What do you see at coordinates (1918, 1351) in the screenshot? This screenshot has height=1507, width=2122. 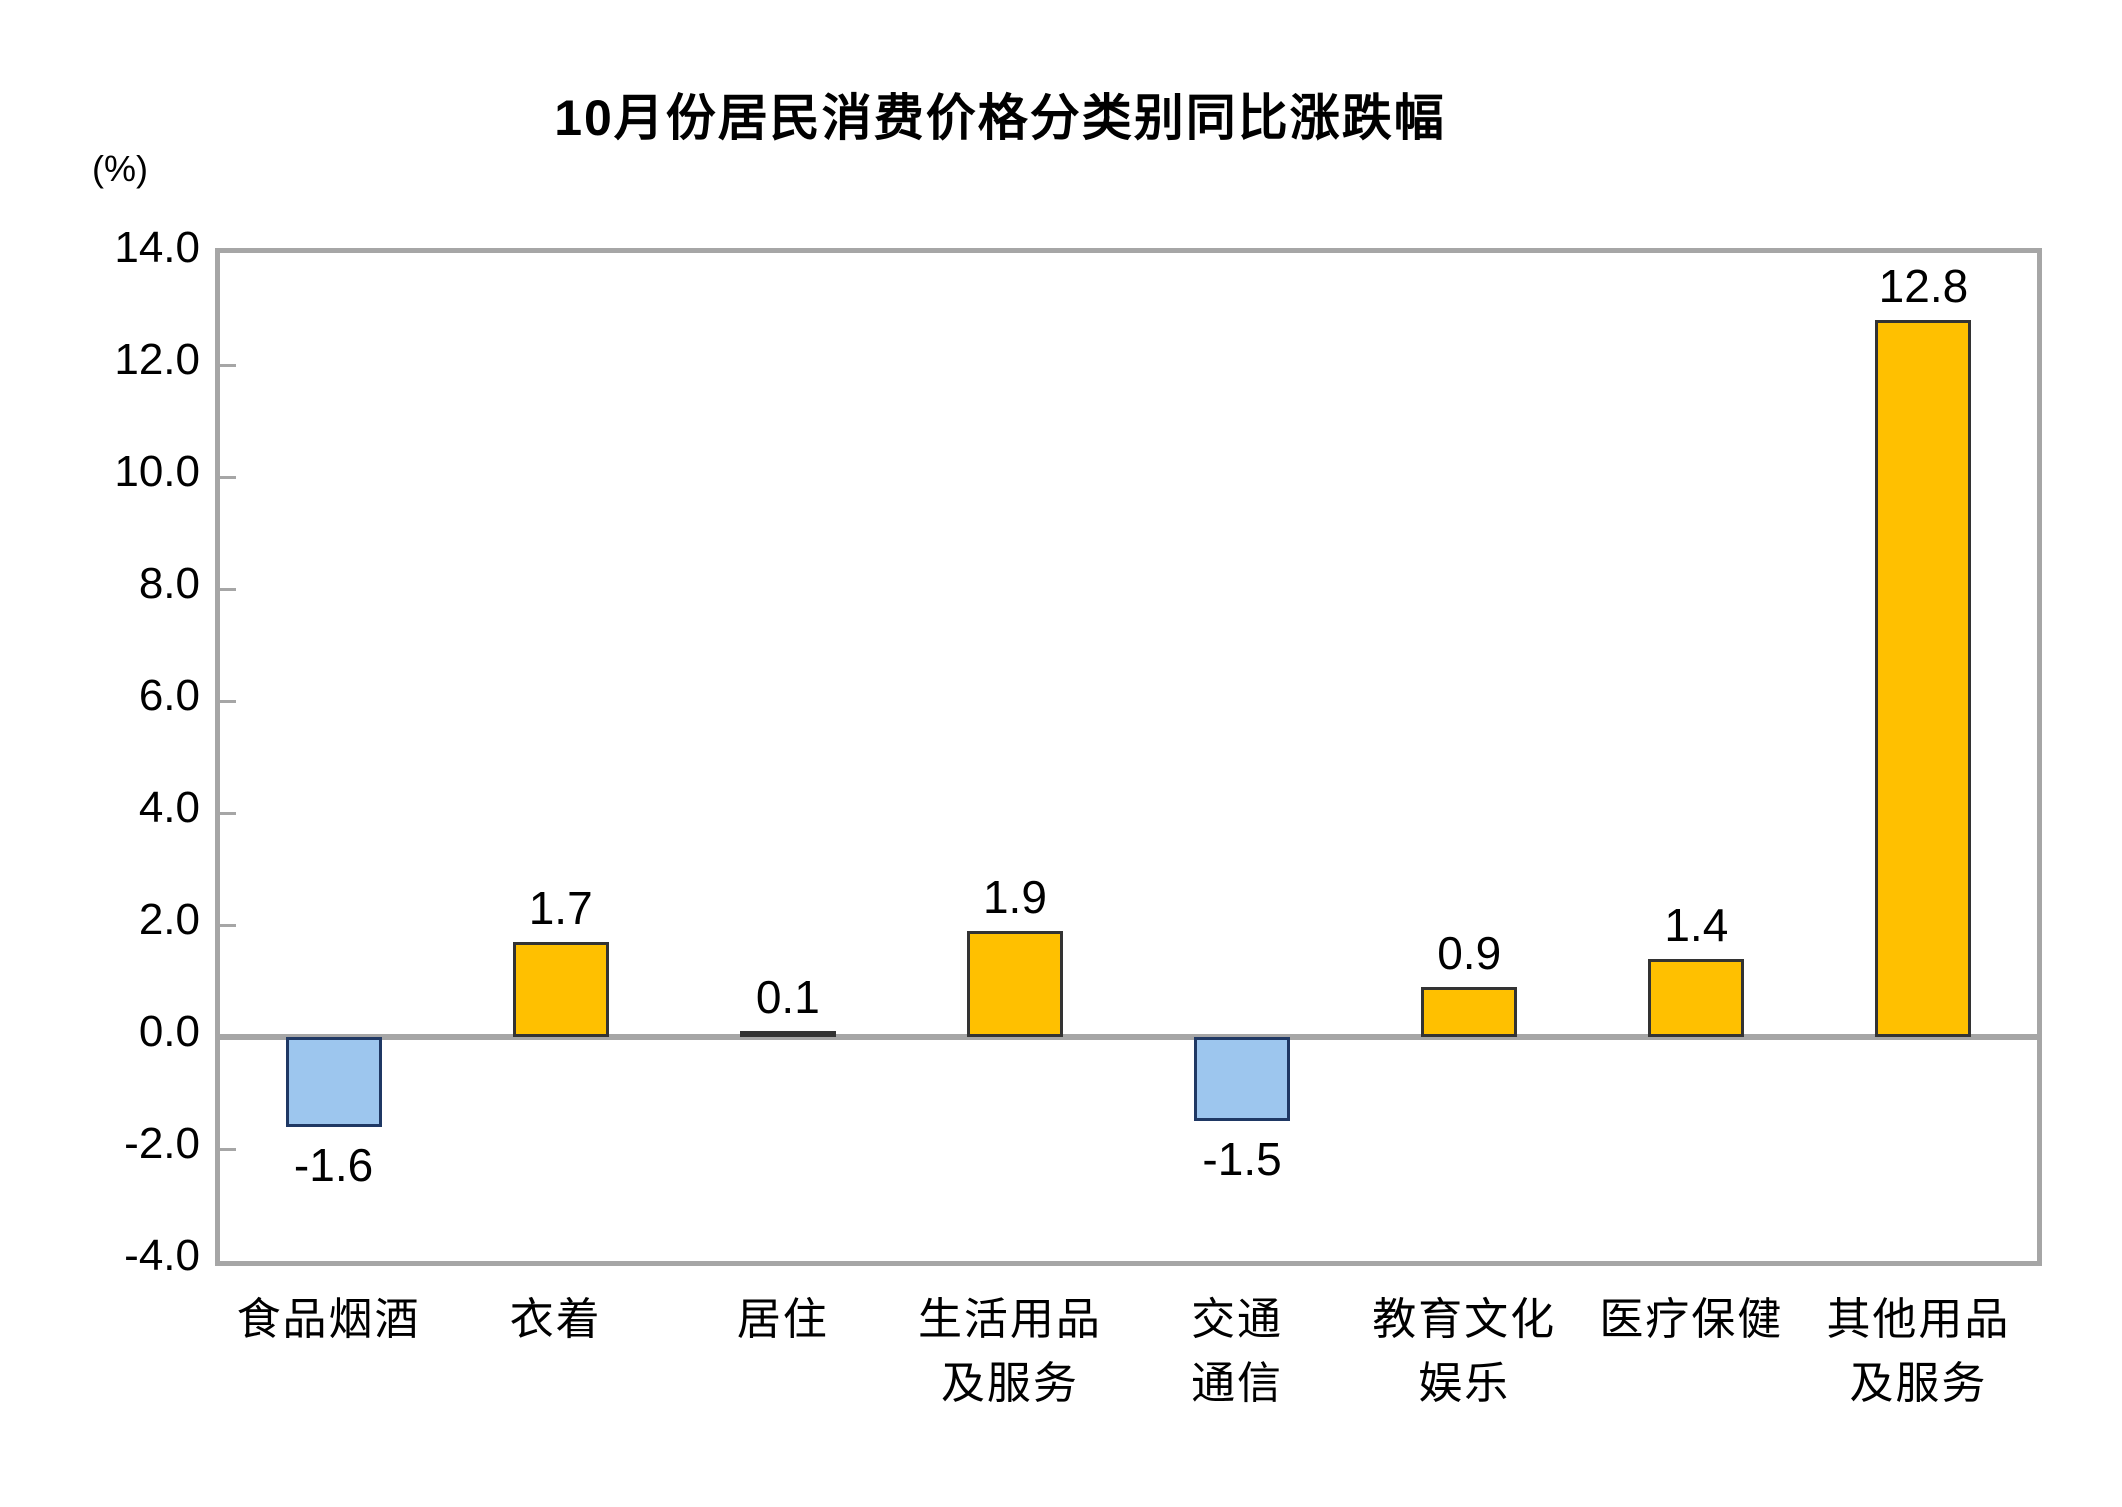 I see `x-tick-label: 其他用品 及服务` at bounding box center [1918, 1351].